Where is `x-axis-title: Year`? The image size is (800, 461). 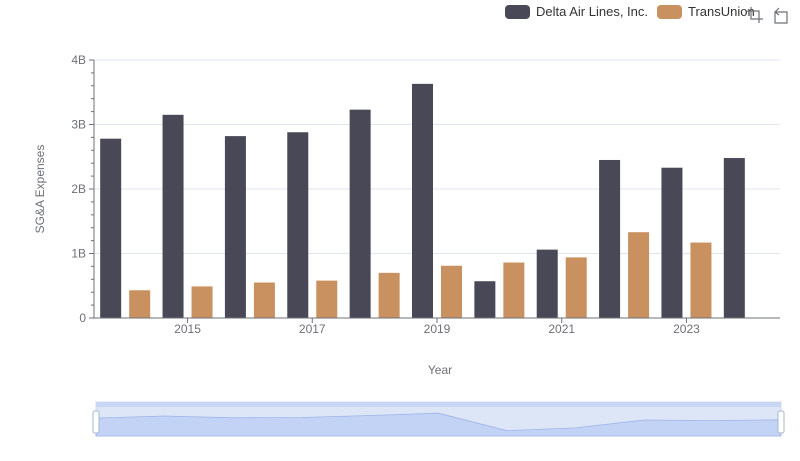 x-axis-title: Year is located at coordinates (440, 370).